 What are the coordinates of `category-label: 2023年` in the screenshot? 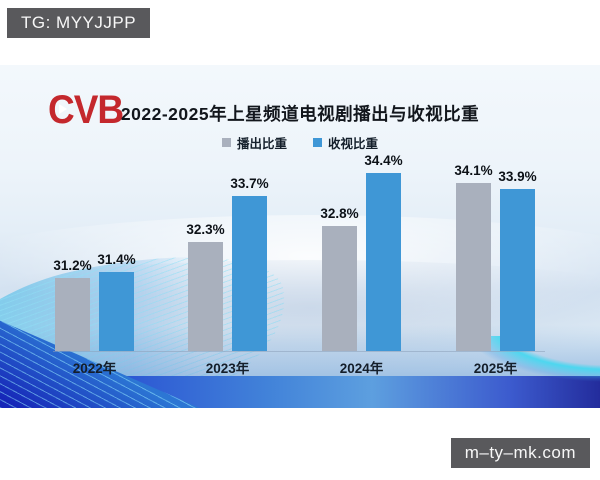 It's located at (227, 368).